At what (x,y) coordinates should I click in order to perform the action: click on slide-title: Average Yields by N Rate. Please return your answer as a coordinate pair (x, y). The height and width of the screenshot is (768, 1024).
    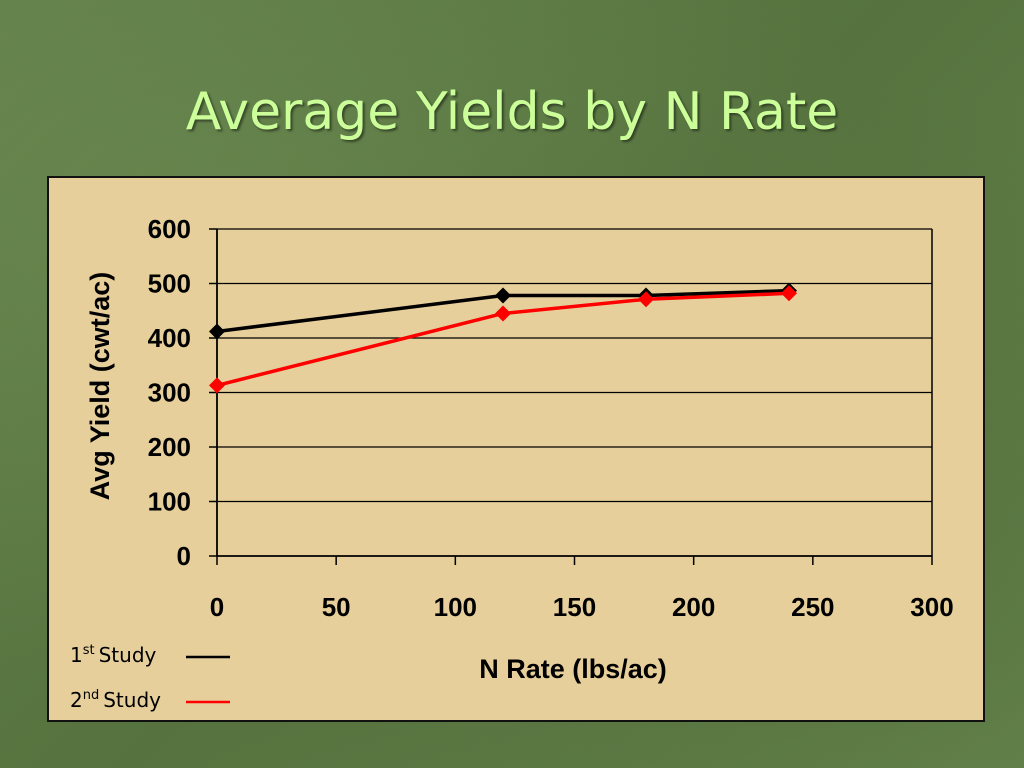
    Looking at the image, I should click on (512, 112).